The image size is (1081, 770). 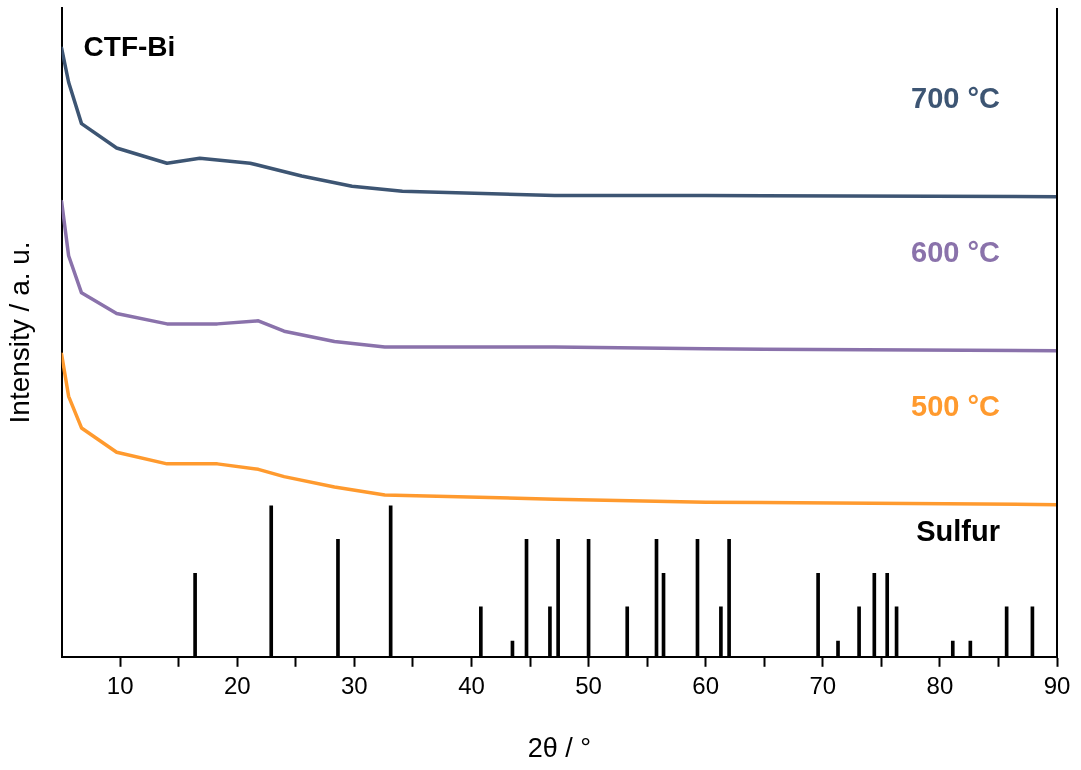 I want to click on y-axis-title: Intensity / a. u., so click(x=19, y=332).